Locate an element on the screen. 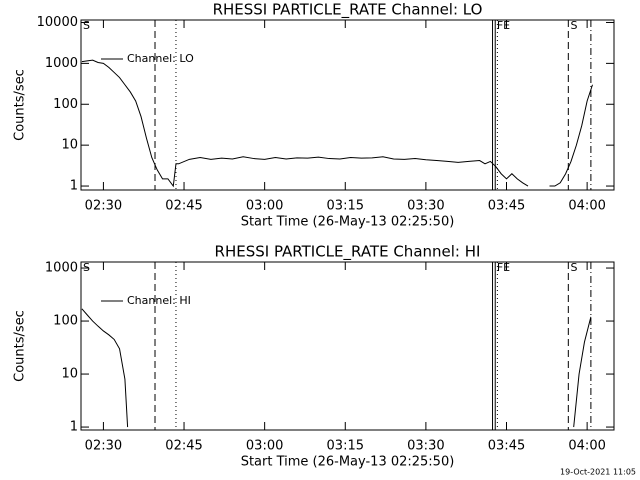 Image resolution: width=640 pixels, height=480 pixels. chart-title: RHESSI PARTICLE_RATE Channel: LO is located at coordinates (348, 10).